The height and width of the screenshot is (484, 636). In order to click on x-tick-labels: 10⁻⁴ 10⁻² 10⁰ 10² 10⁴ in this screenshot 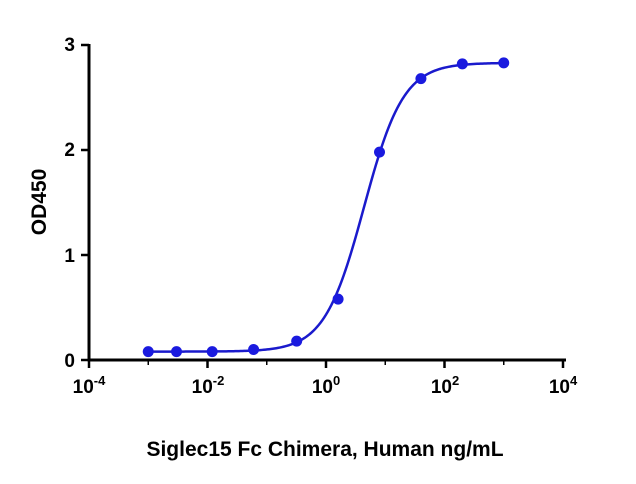, I will do `click(325, 385)`.